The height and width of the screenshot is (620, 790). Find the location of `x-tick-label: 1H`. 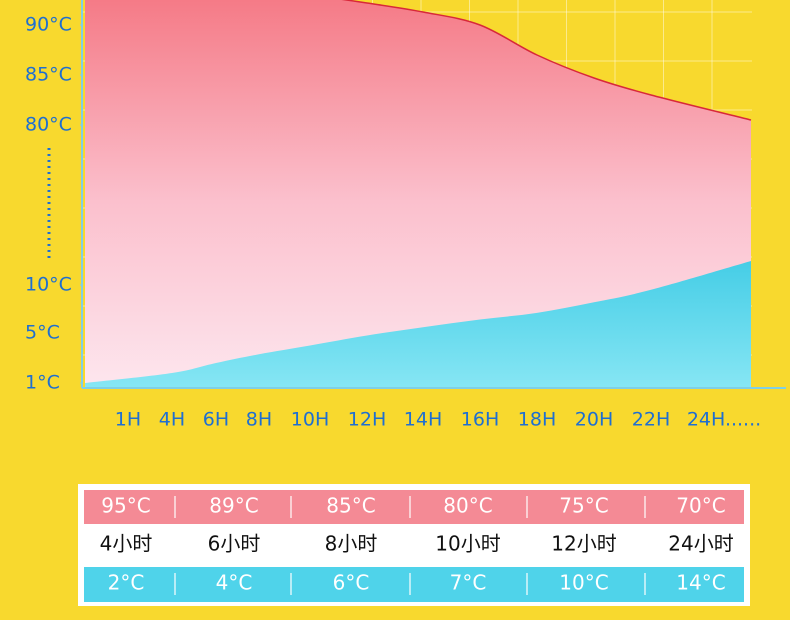

x-tick-label: 1H is located at coordinates (128, 420).